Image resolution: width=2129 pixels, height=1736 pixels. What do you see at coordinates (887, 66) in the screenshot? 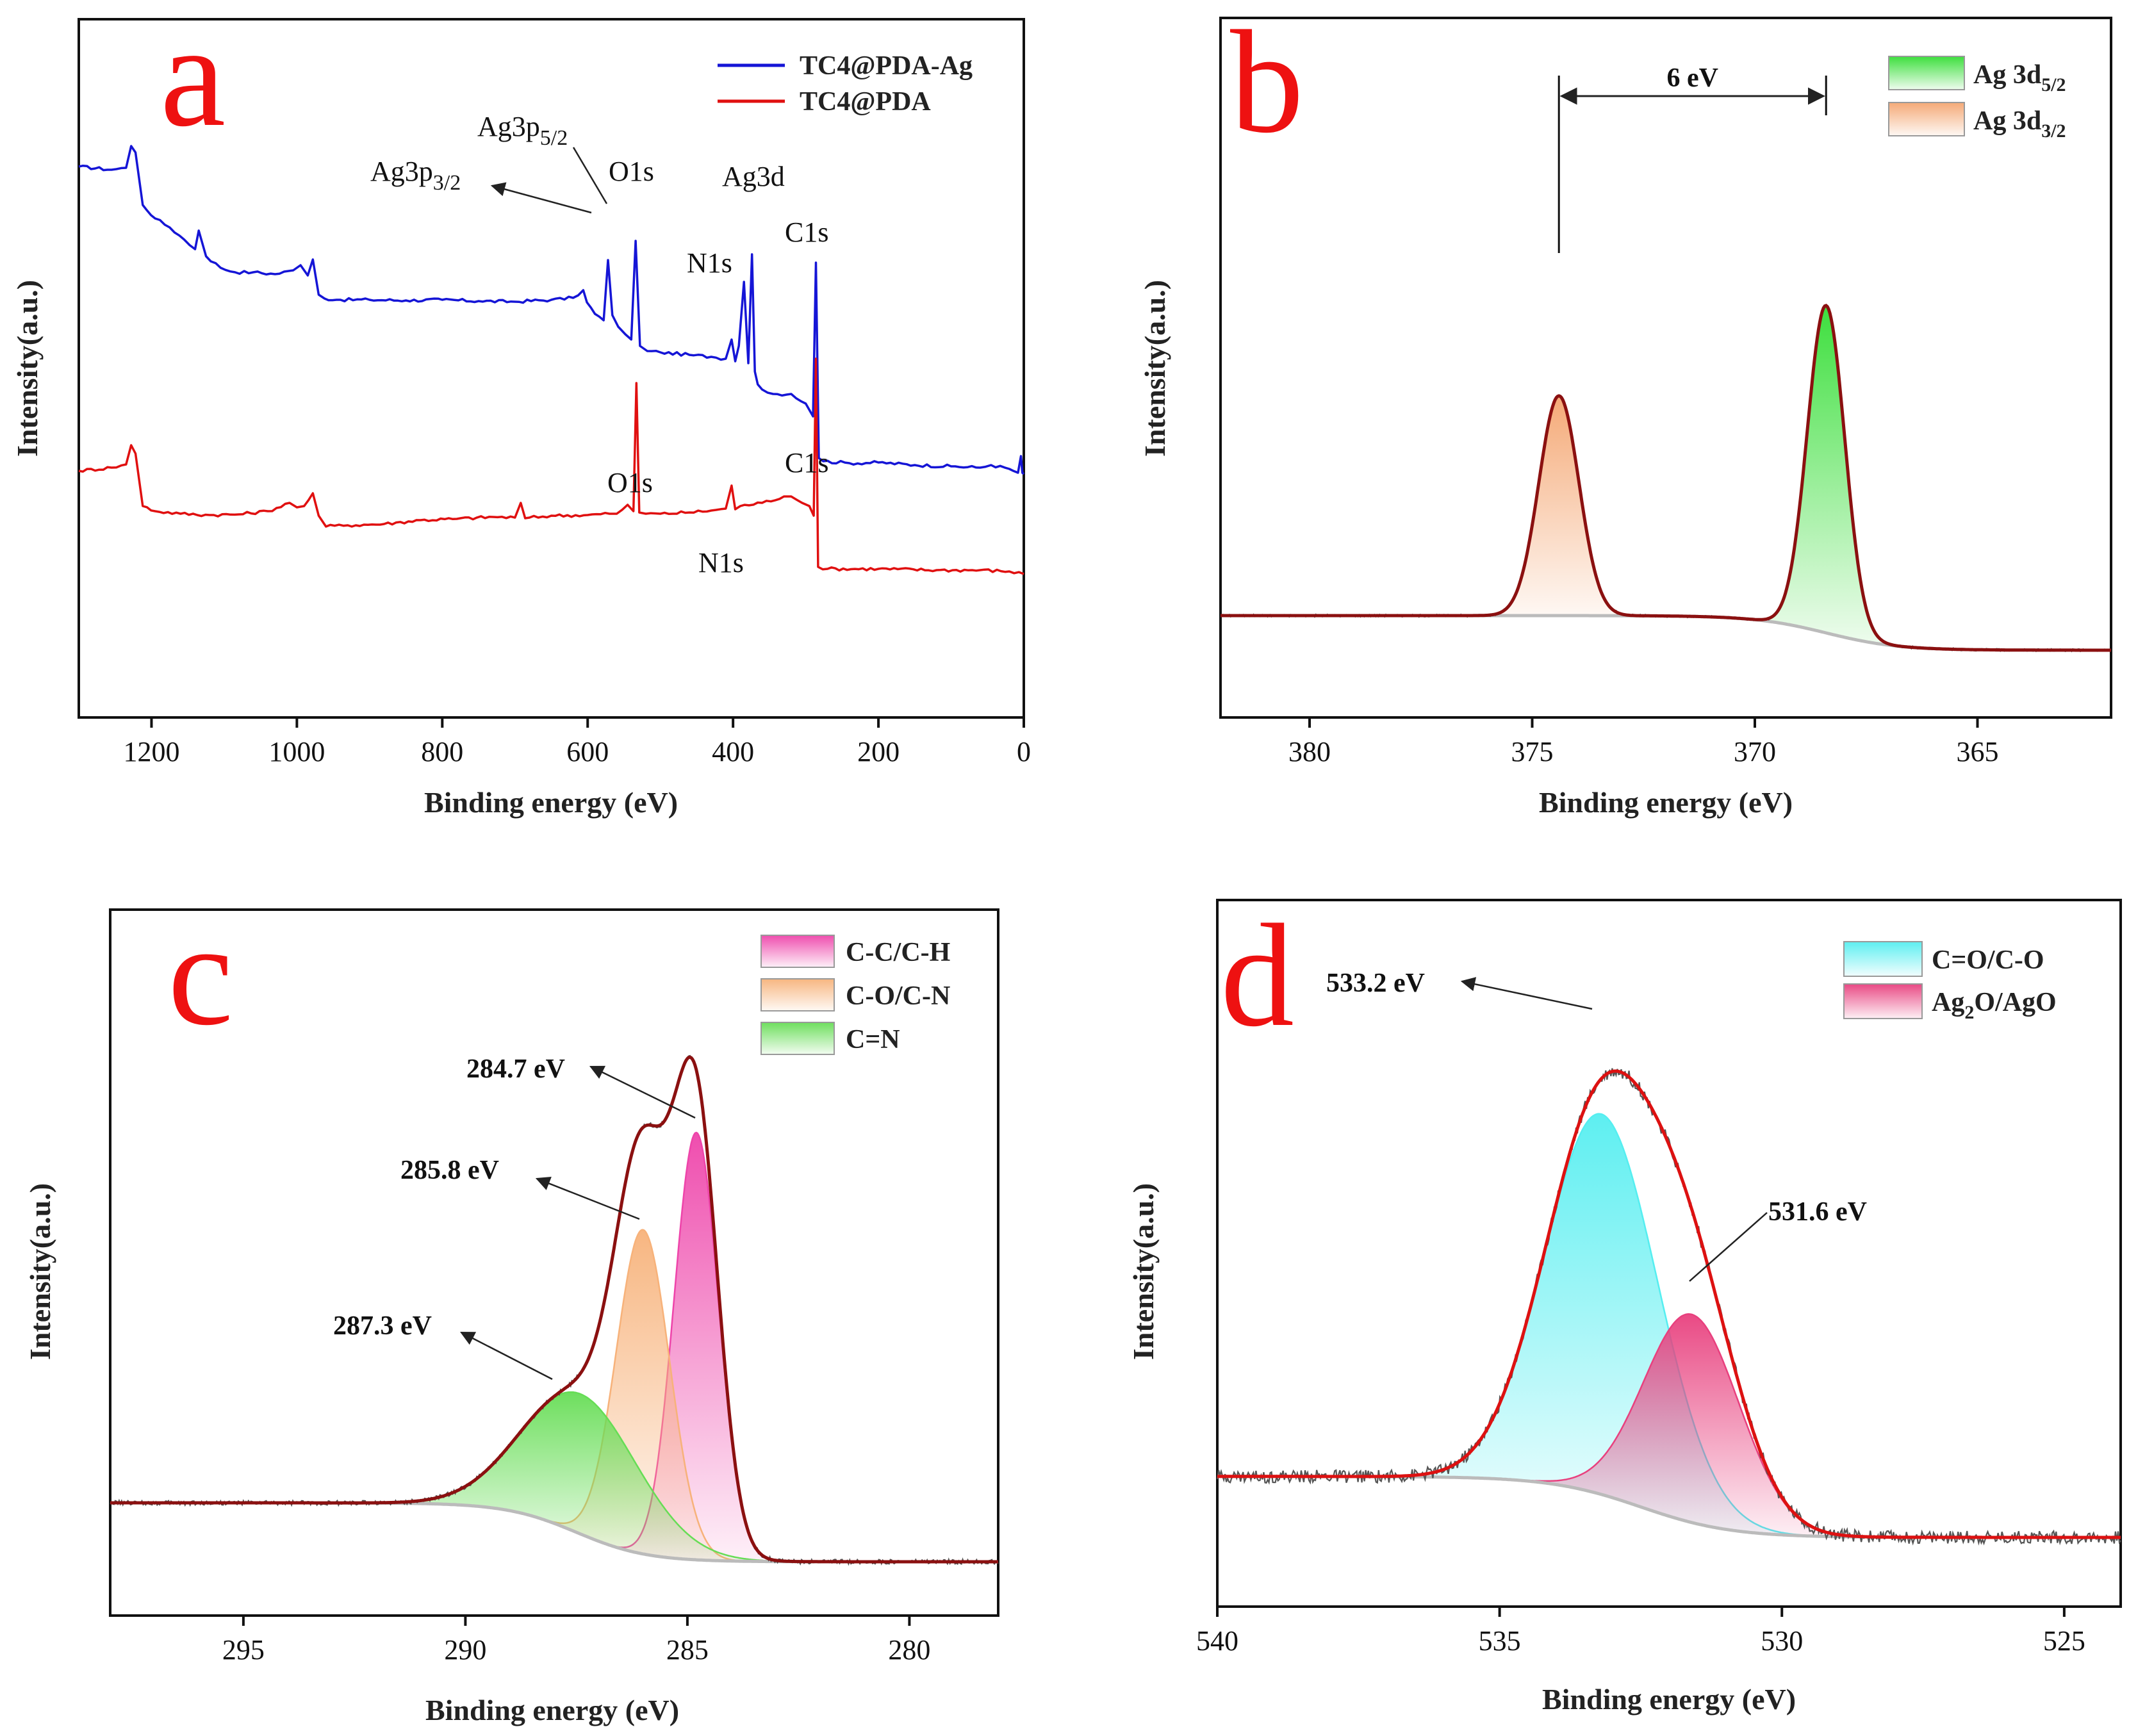
I see `legend-label-tc4-pda-ag: TC4@PDA-Ag` at bounding box center [887, 66].